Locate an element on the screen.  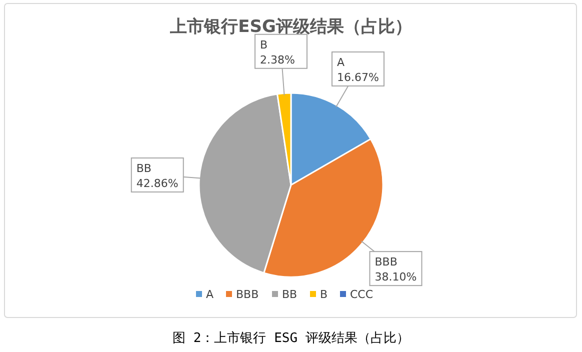
data-label: 2.38% is located at coordinates (277, 59).